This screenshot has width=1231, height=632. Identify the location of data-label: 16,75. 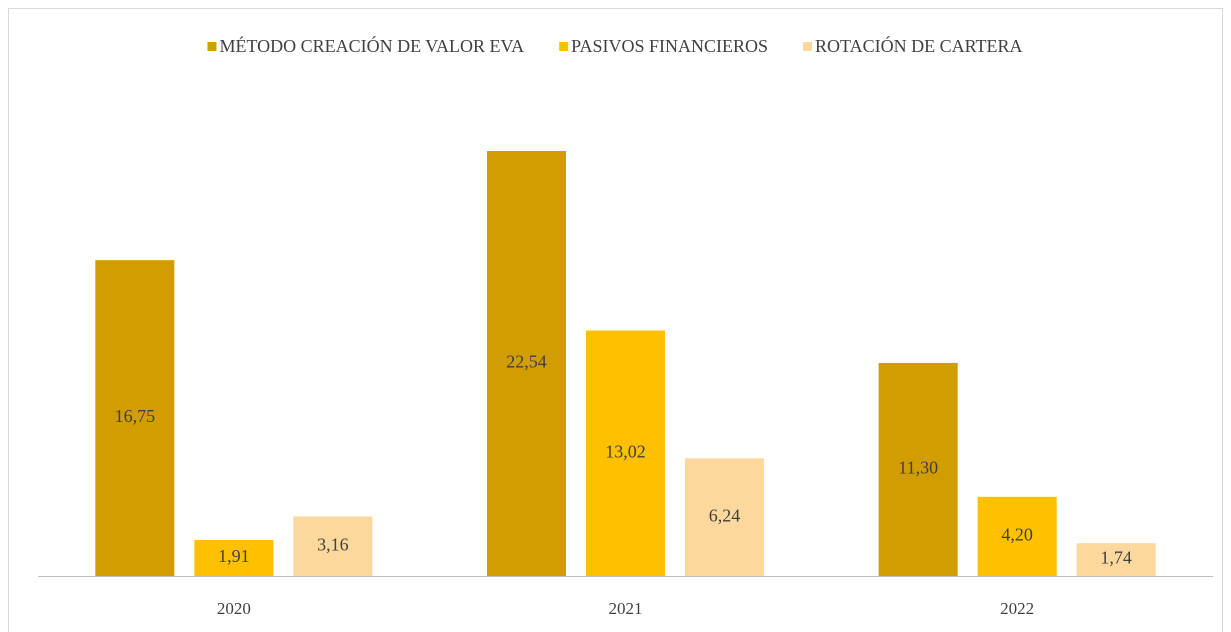
(135, 416).